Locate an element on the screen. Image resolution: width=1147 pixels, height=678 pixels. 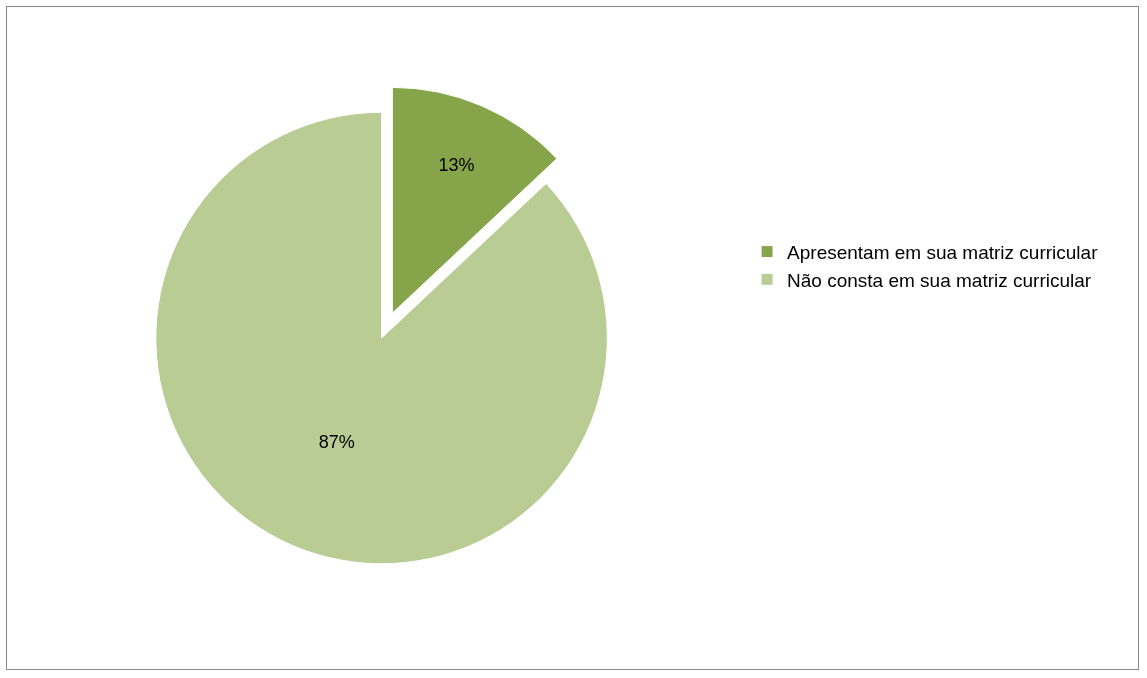
legend-label: Apresentam em sua matriz curricular is located at coordinates (943, 253).